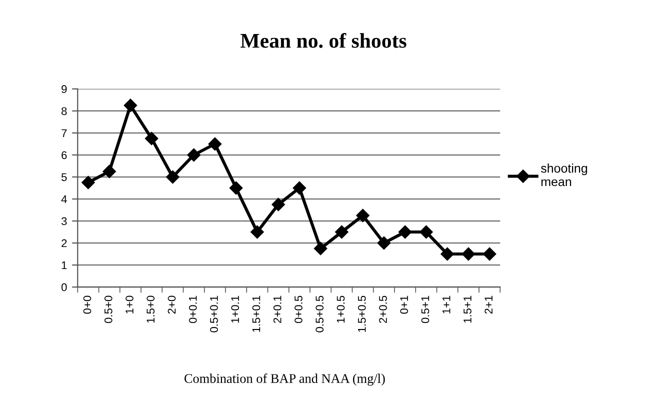  I want to click on x-tick-label: 1.5+0.5, so click(362, 314).